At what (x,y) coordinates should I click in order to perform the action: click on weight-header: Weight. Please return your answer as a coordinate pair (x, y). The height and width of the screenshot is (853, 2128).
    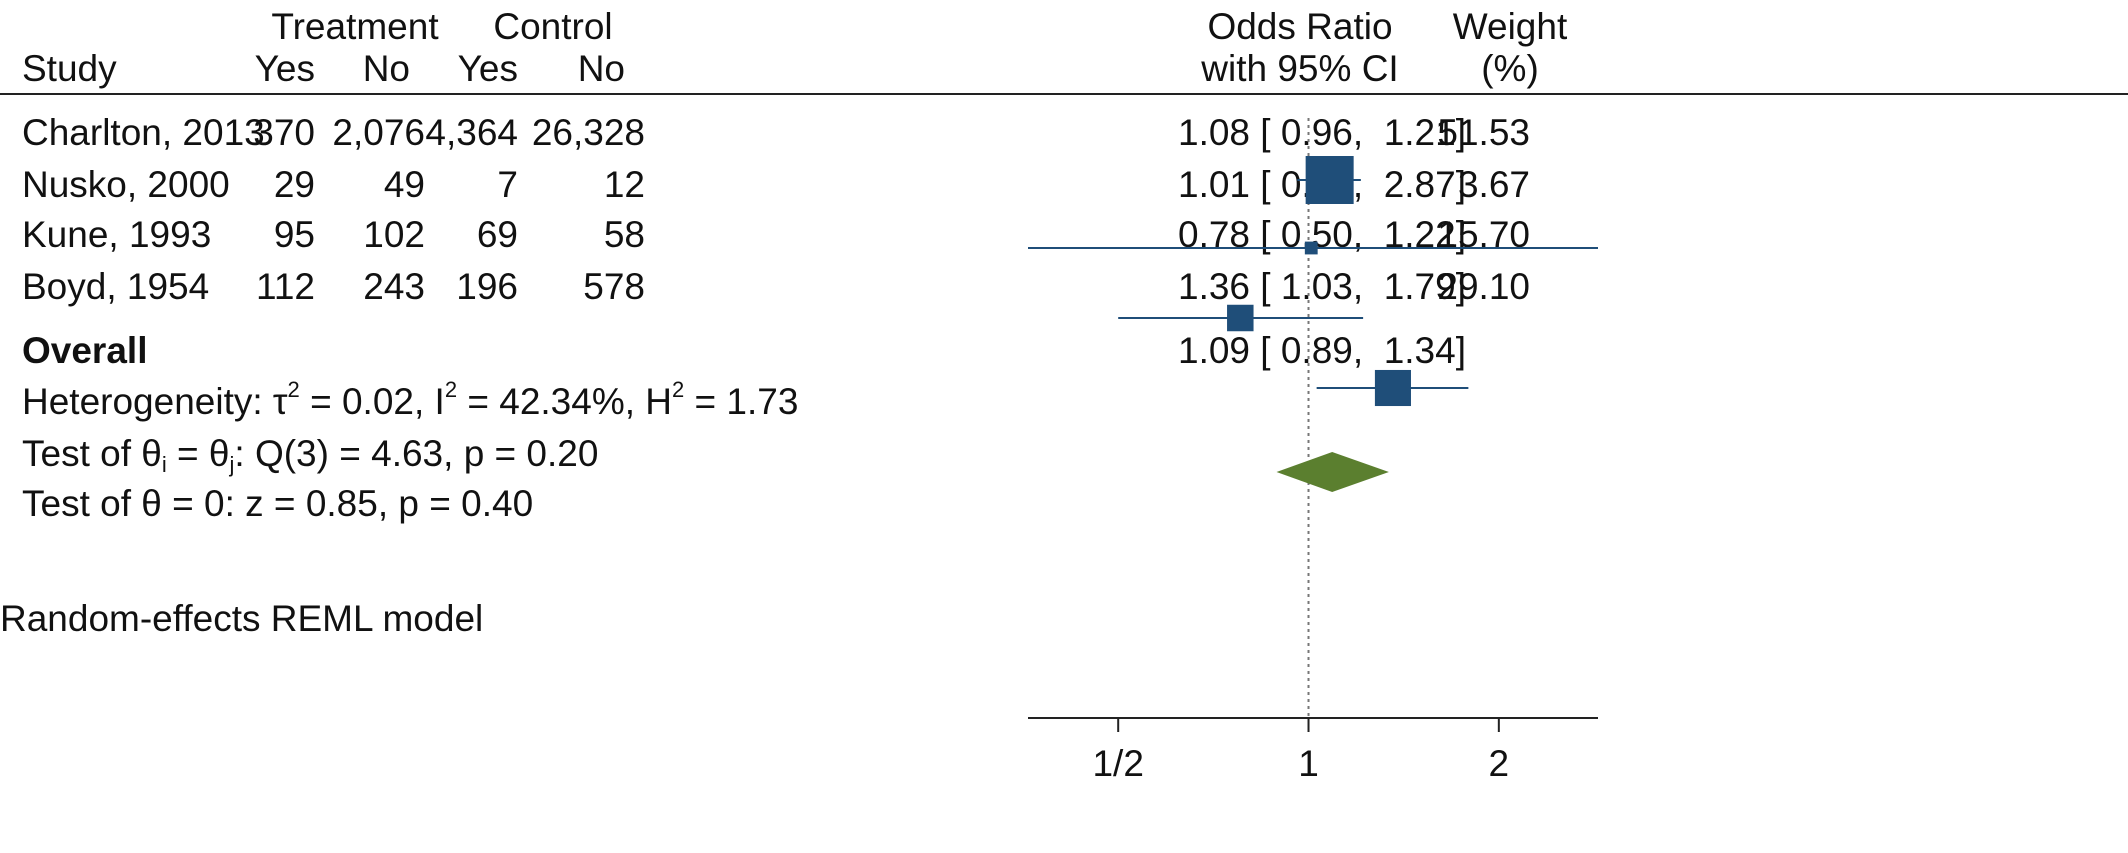
    Looking at the image, I should click on (1510, 26).